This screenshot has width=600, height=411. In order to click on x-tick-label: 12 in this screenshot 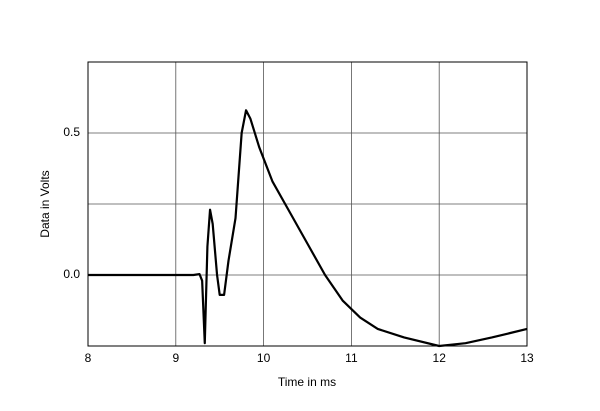, I will do `click(440, 358)`.